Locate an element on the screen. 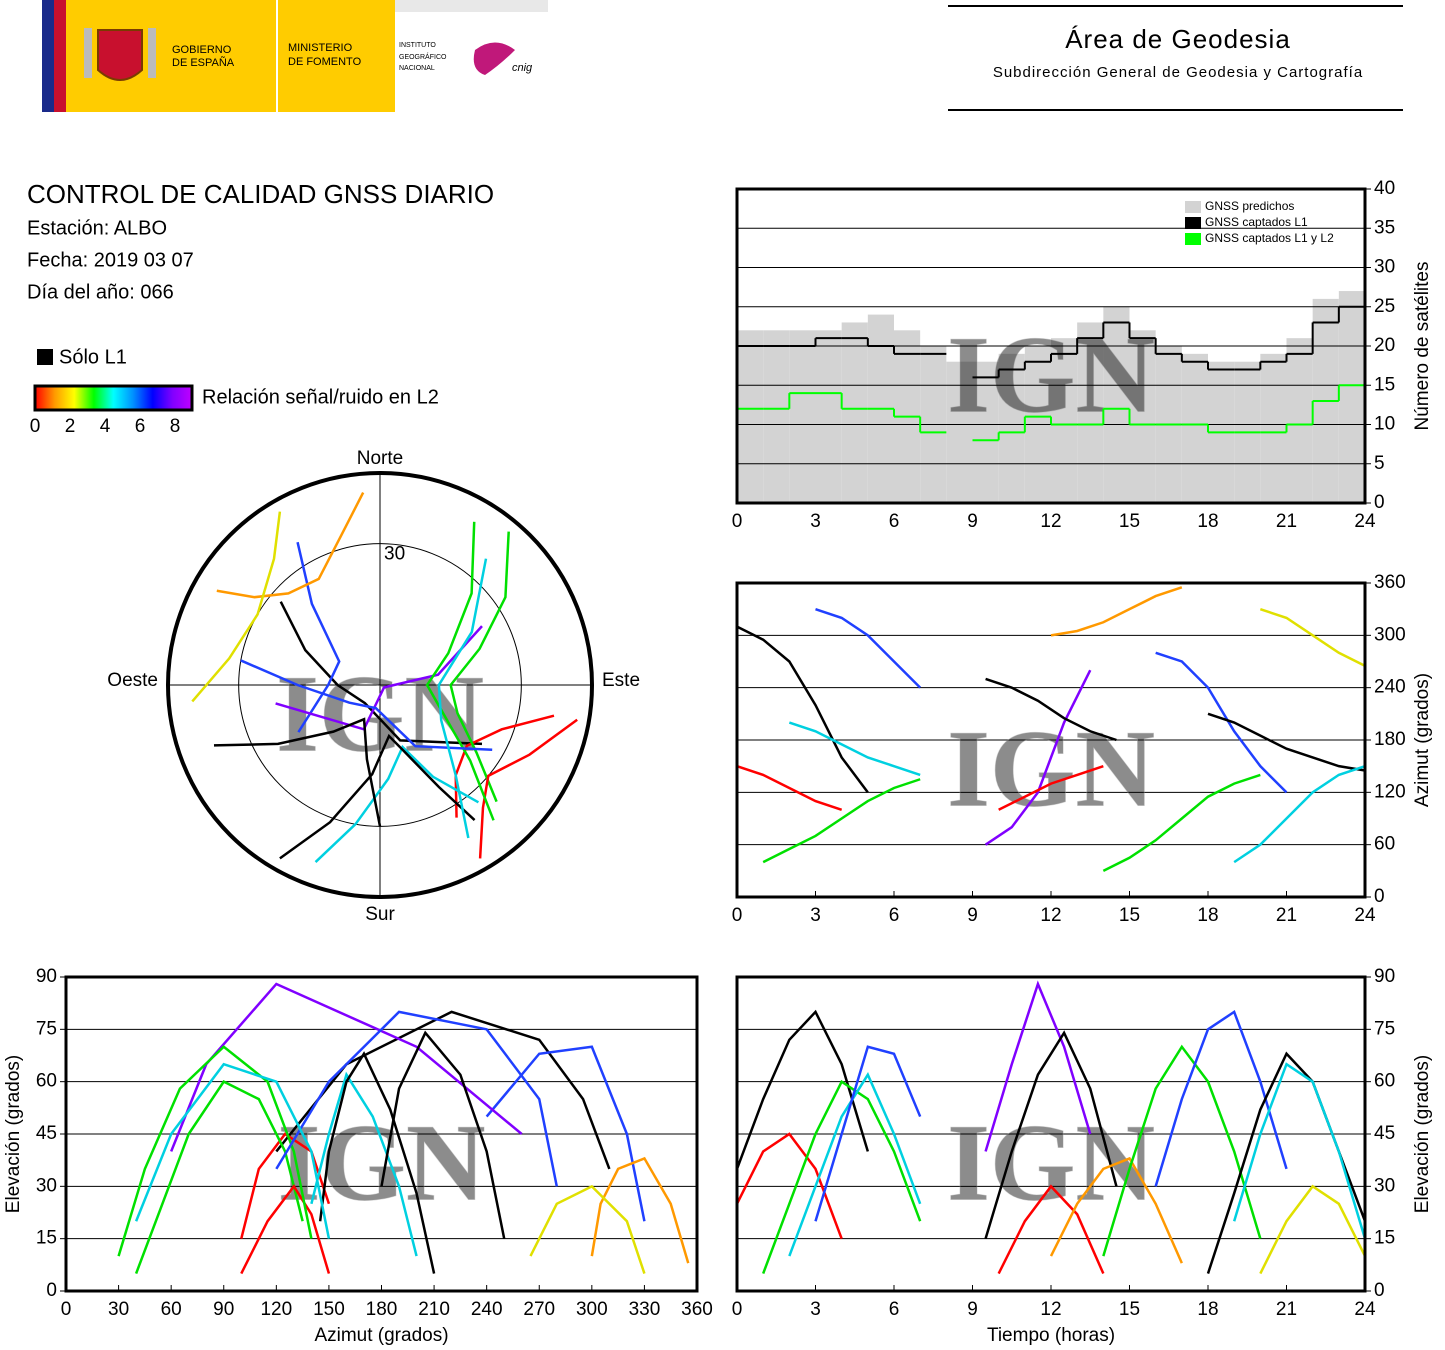 The height and width of the screenshot is (1350, 1445). y-tick-label: 45 is located at coordinates (46, 1133).